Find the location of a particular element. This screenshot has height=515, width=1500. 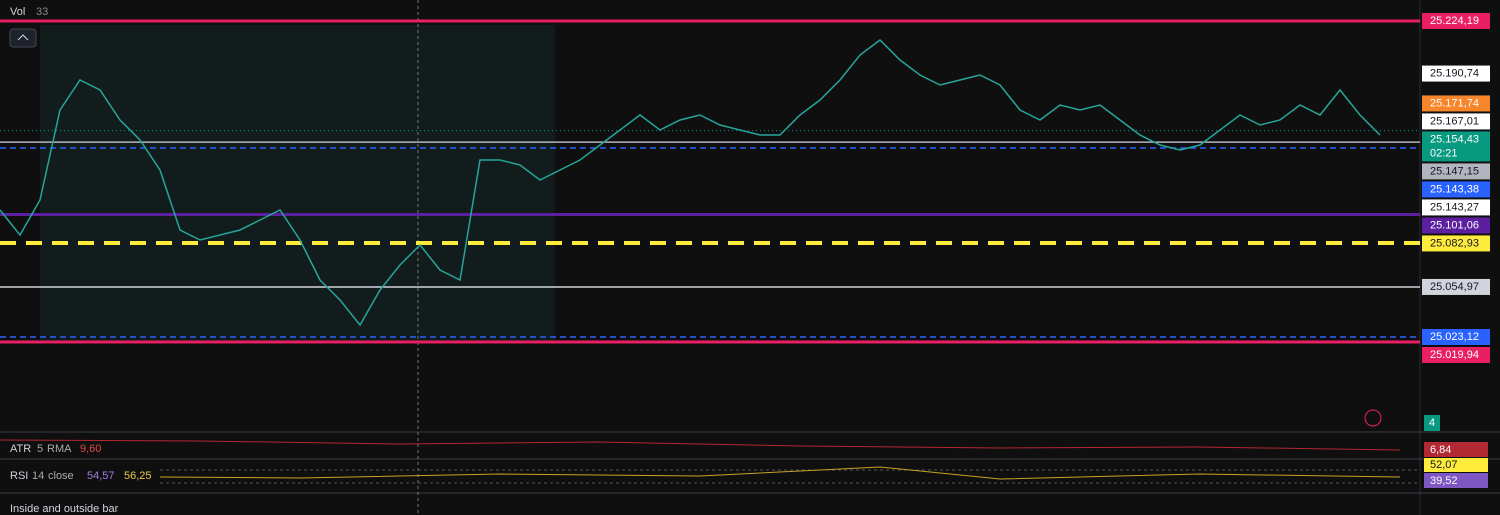

price-axis-label: 25.190,74 is located at coordinates (1454, 73).